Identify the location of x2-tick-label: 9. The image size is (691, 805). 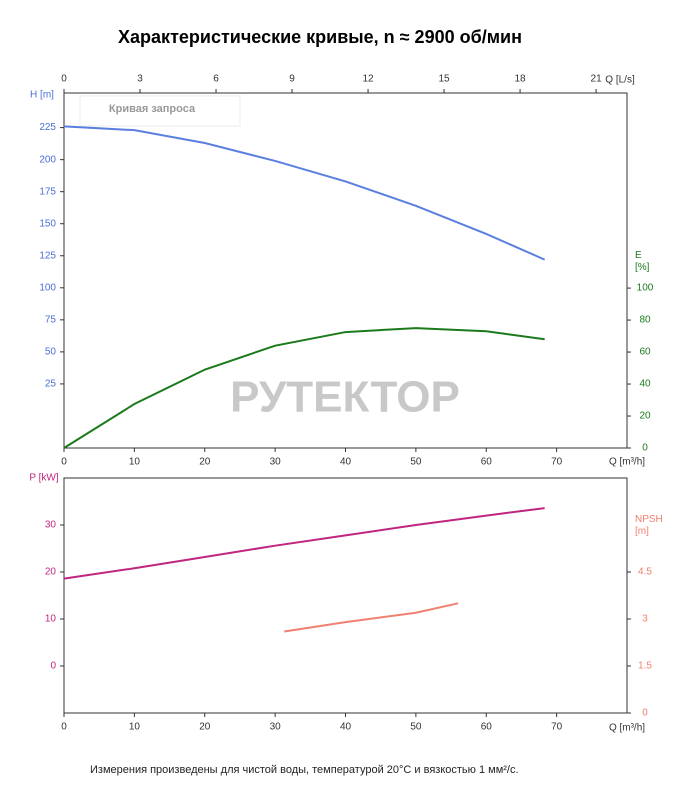
(292, 79).